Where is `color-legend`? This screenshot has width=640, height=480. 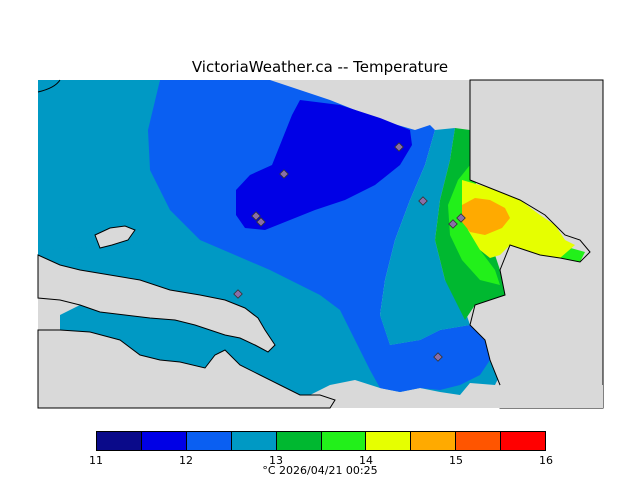
color-legend is located at coordinates (321, 441).